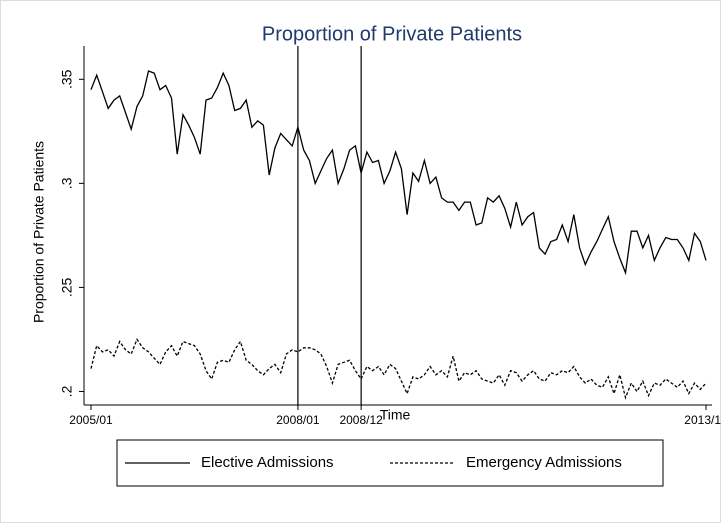  I want to click on y-tick-label: .25, so click(67, 287).